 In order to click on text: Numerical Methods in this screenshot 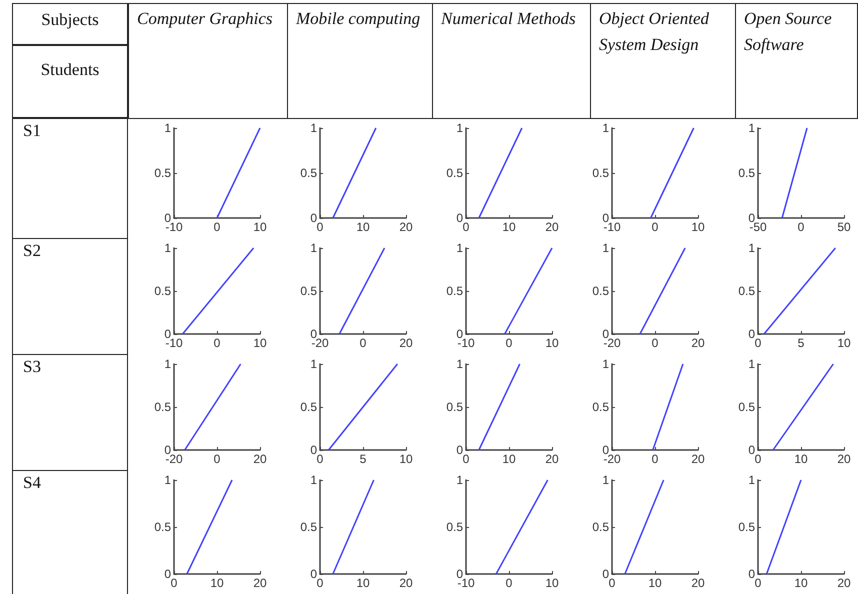, I will do `click(511, 60)`.